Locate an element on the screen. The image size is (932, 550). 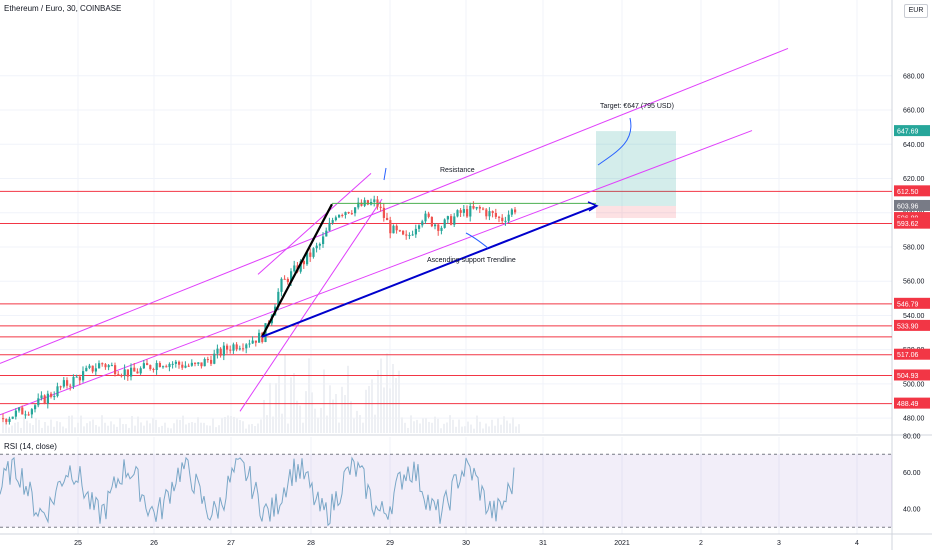
rsi-tick-label: 80.00 is located at coordinates (912, 437).